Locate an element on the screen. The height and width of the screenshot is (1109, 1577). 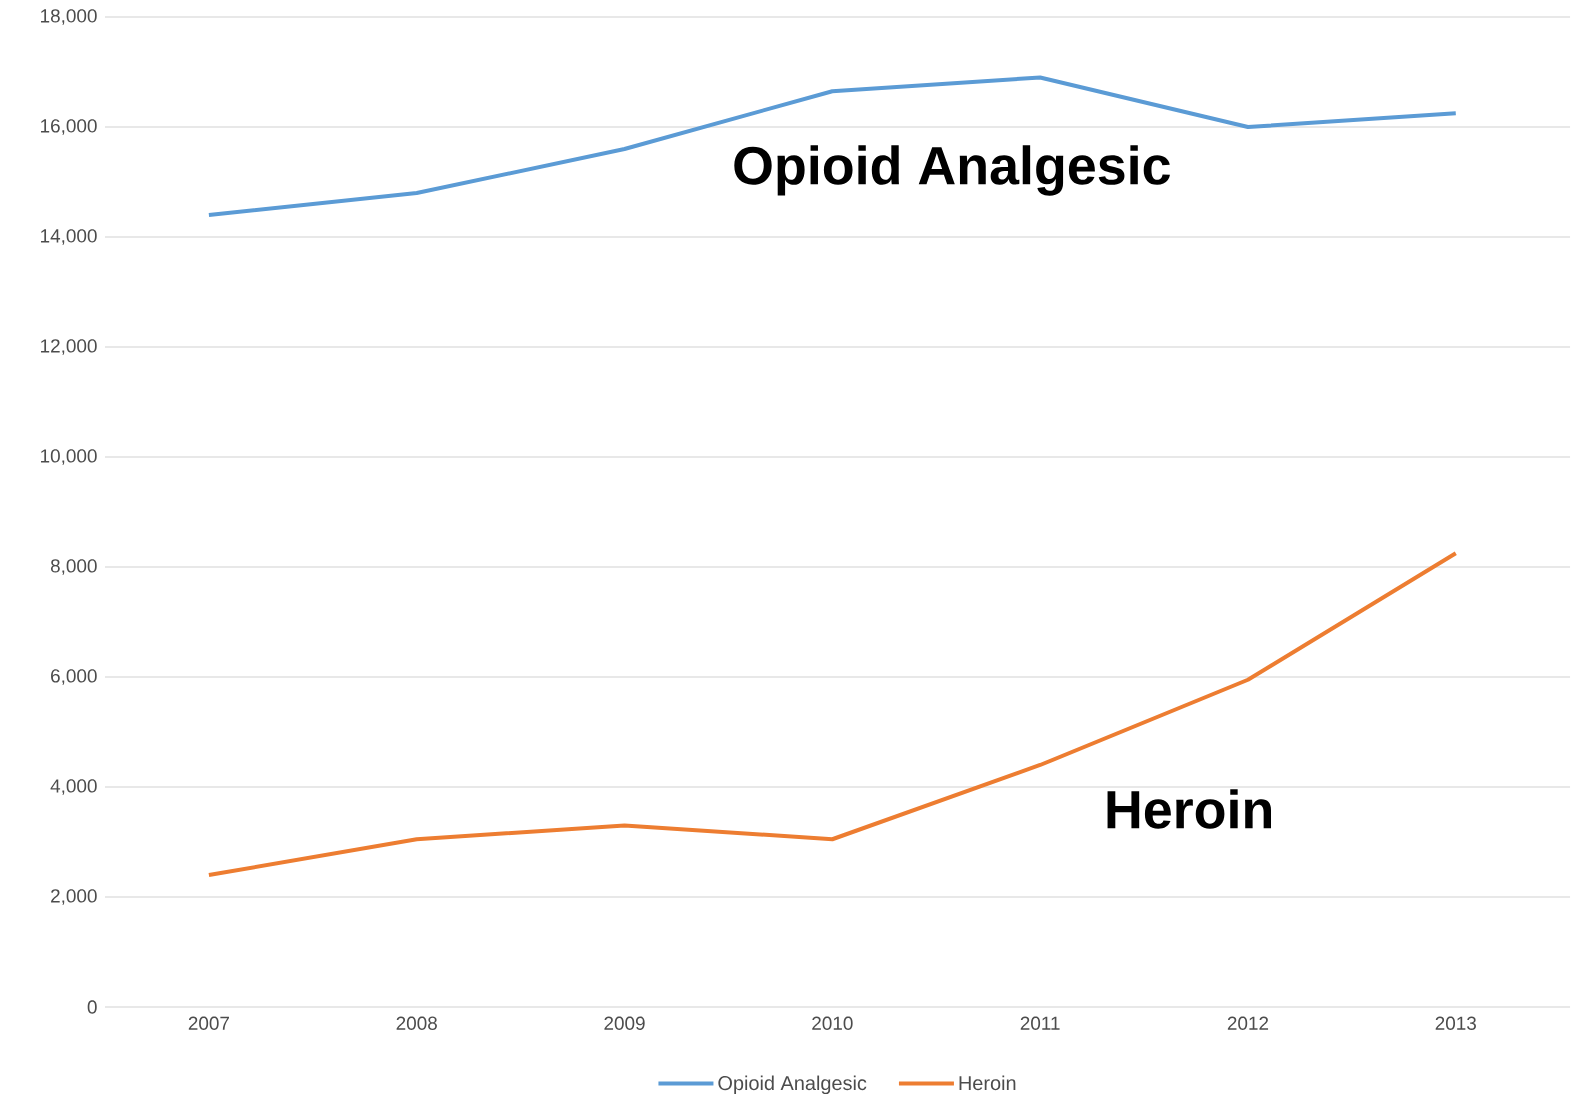
line-series is located at coordinates (832, 146).